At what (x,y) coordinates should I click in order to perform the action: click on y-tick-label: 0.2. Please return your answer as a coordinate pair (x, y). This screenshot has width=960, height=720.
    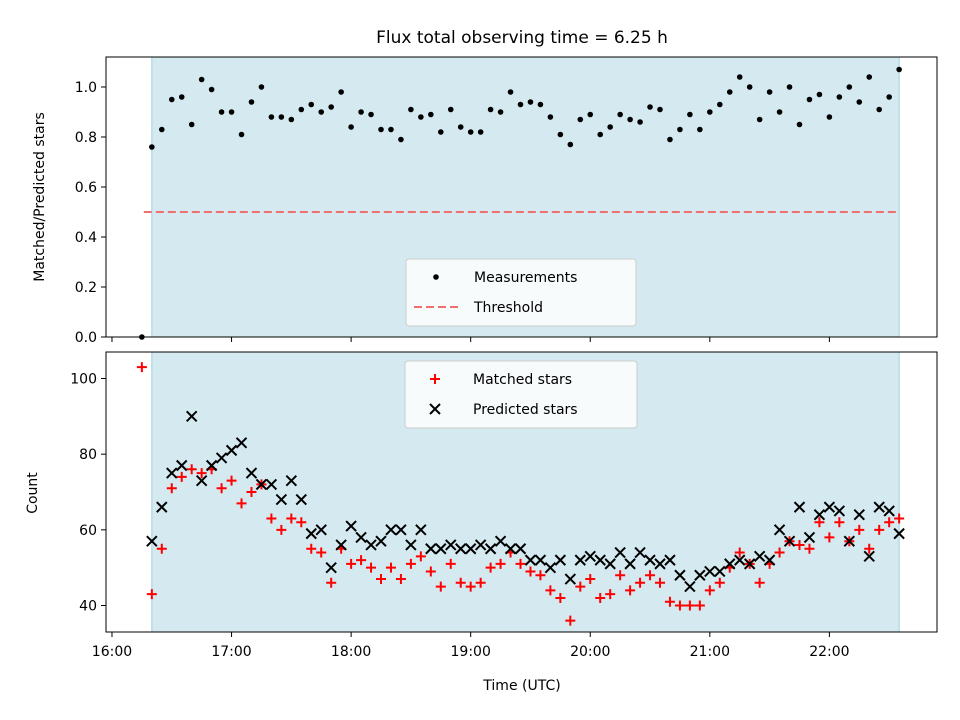
    Looking at the image, I should click on (86, 288).